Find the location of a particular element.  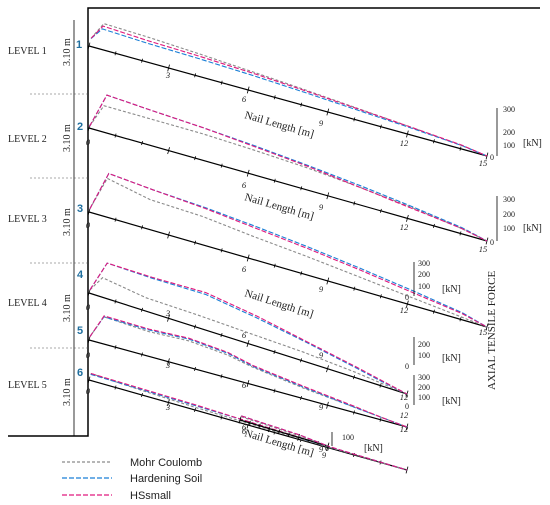

nail-2-x-tick-label: 6 is located at coordinates (244, 185).